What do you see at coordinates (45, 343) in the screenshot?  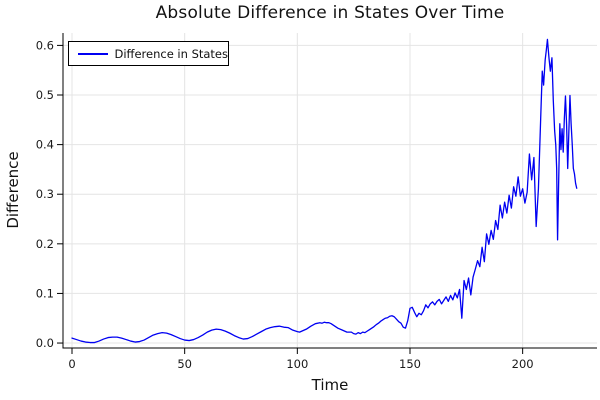 I see `y-tick-label: 0.0` at bounding box center [45, 343].